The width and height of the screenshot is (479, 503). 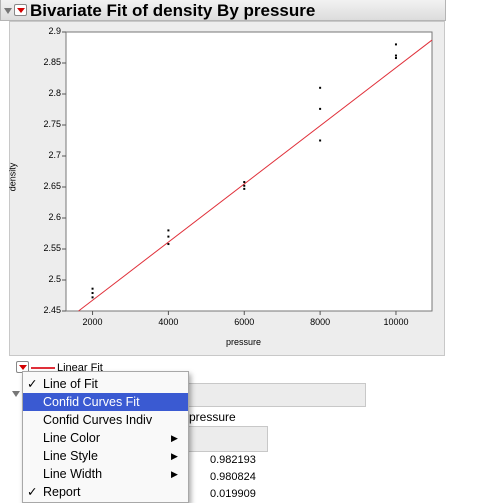 What do you see at coordinates (54, 155) in the screenshot?
I see `y-tick-label: 2.7` at bounding box center [54, 155].